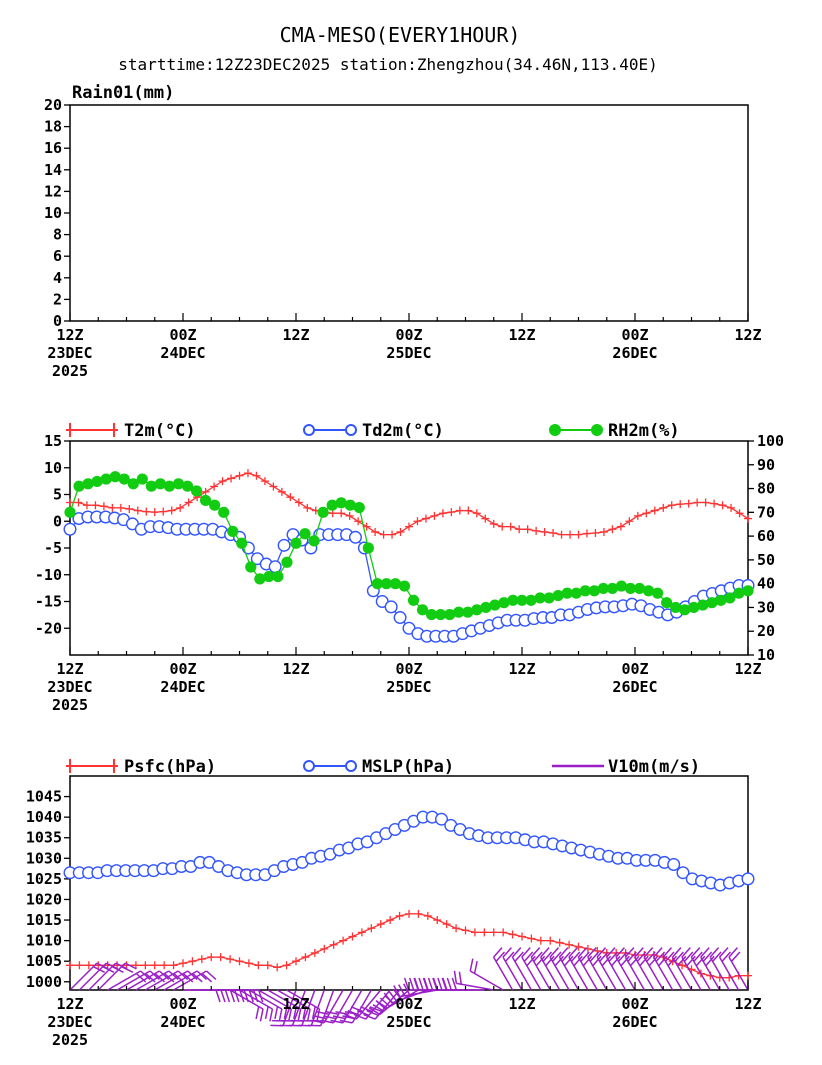 The width and height of the screenshot is (822, 1065). Describe the element at coordinates (48, 575) in the screenshot. I see `y-tick-label: -10` at that location.